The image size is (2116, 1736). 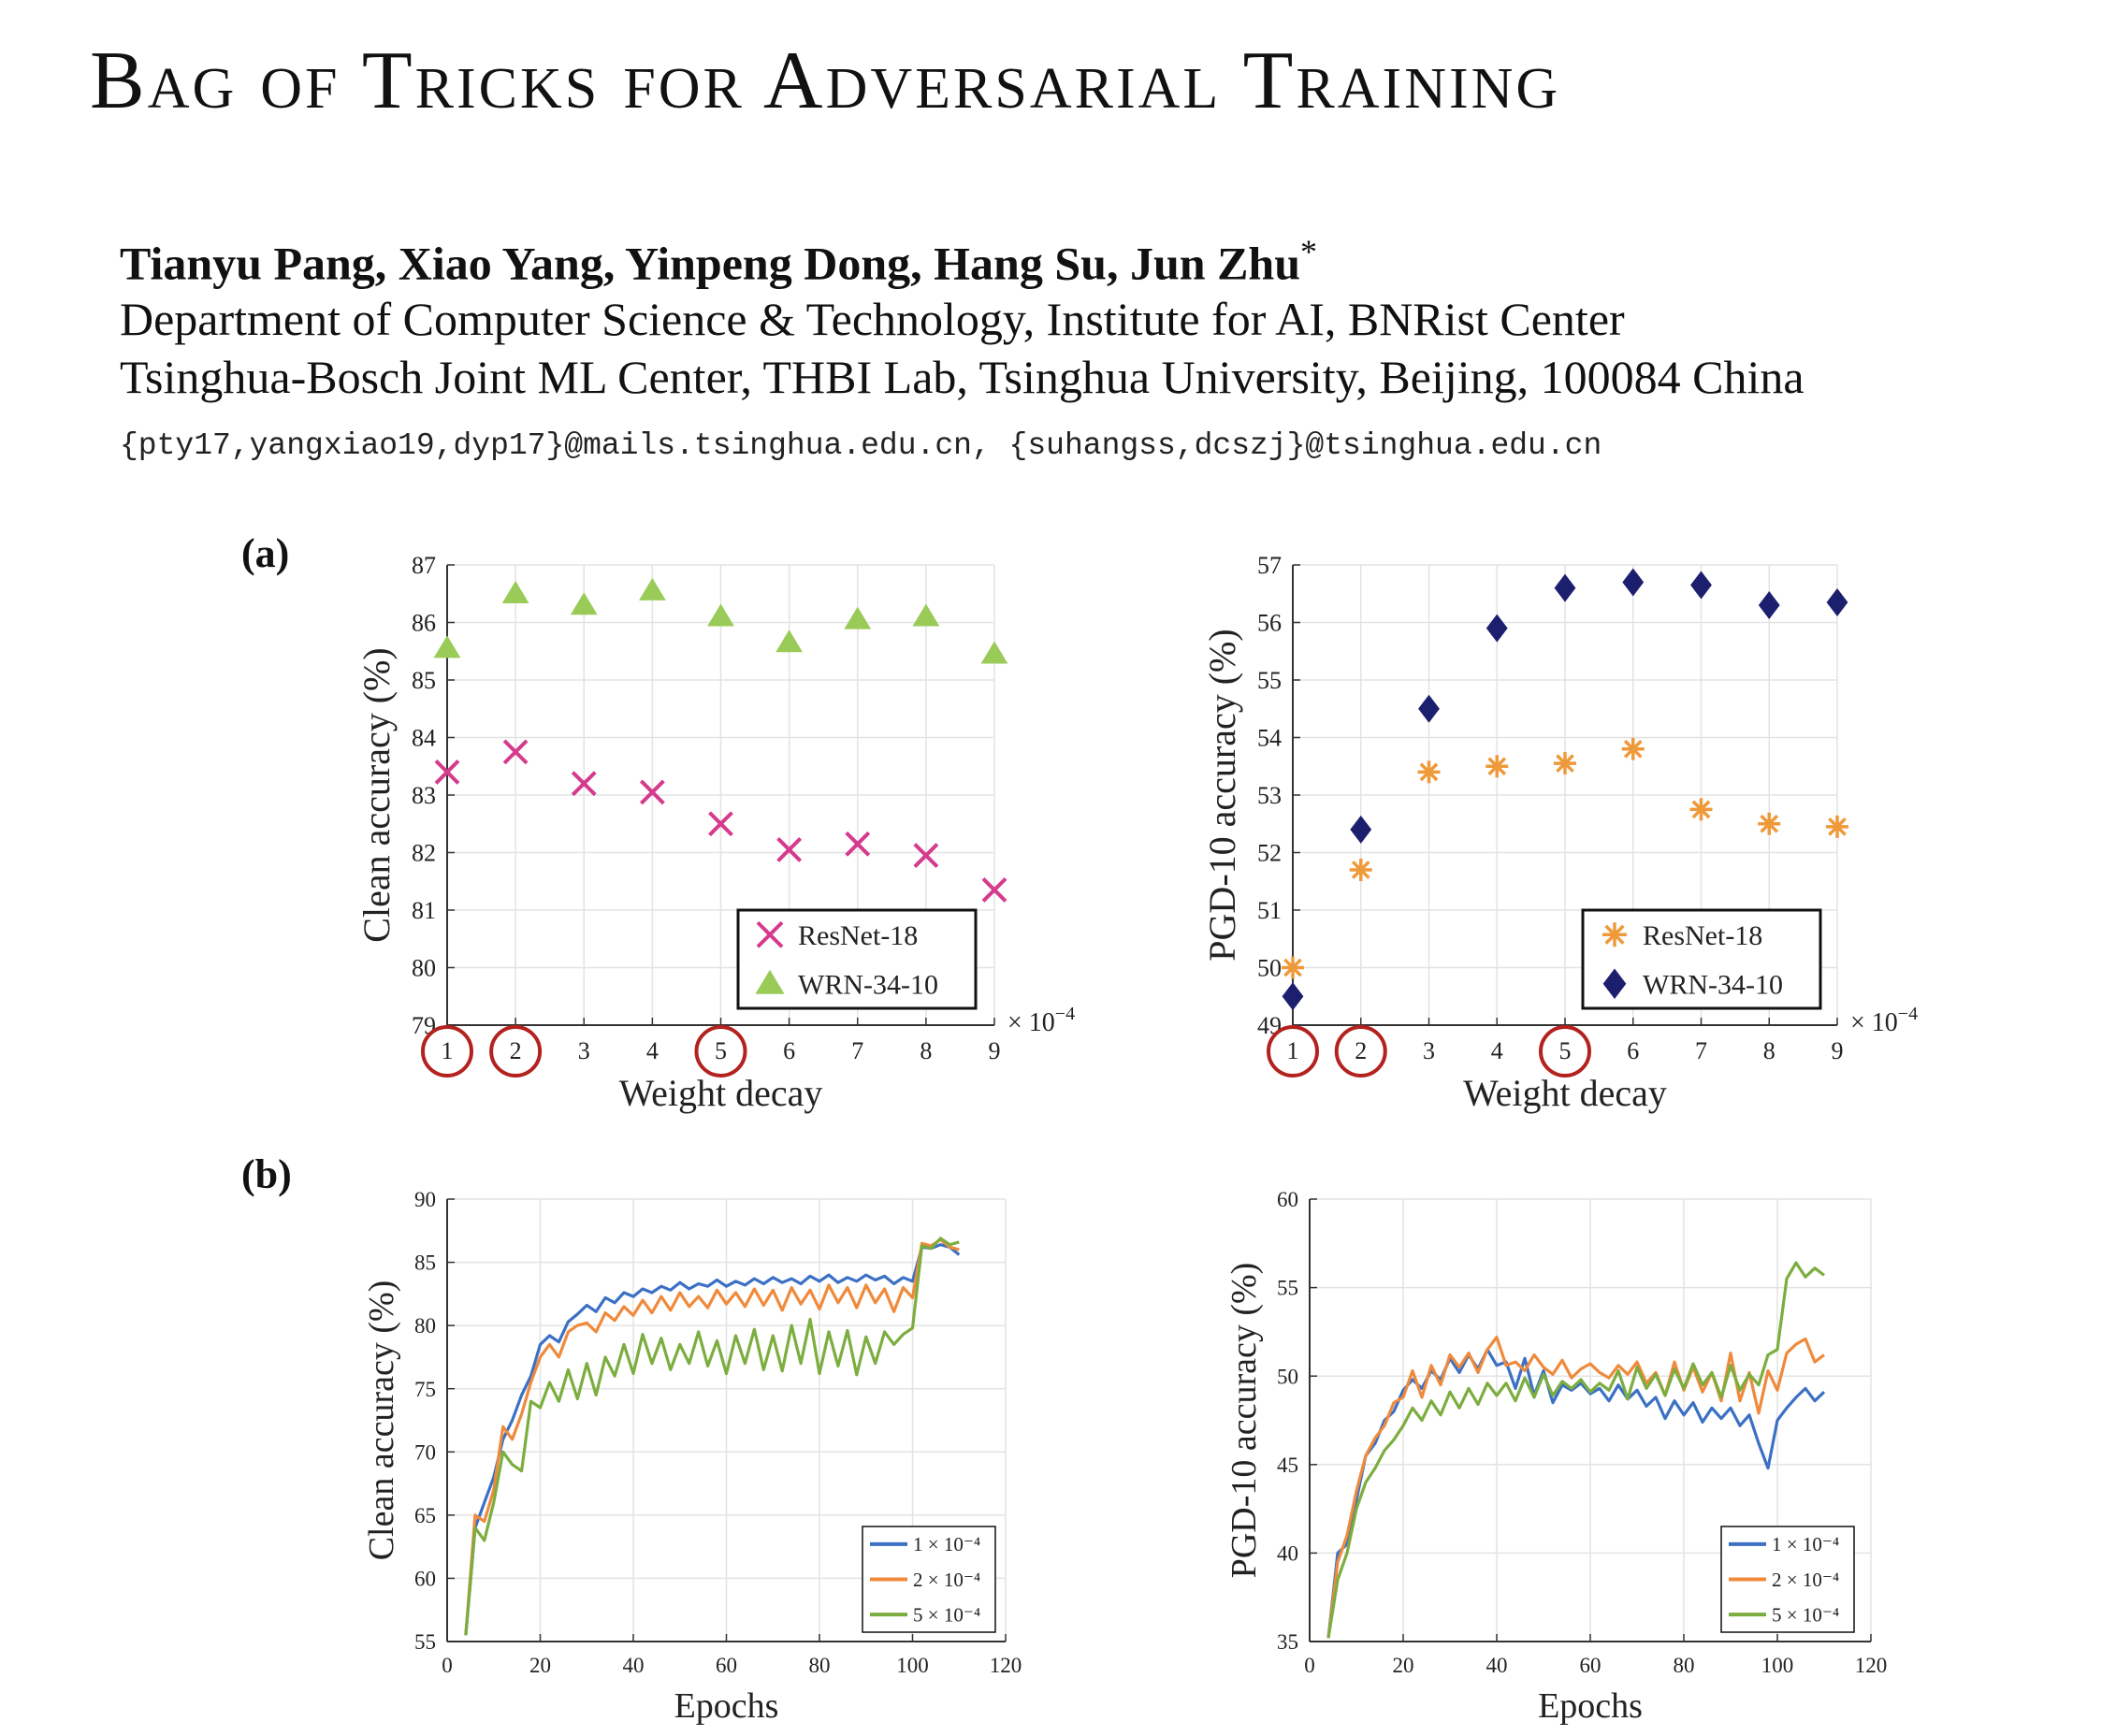 I want to click on x-tick-label: 6, so click(x=1633, y=1050).